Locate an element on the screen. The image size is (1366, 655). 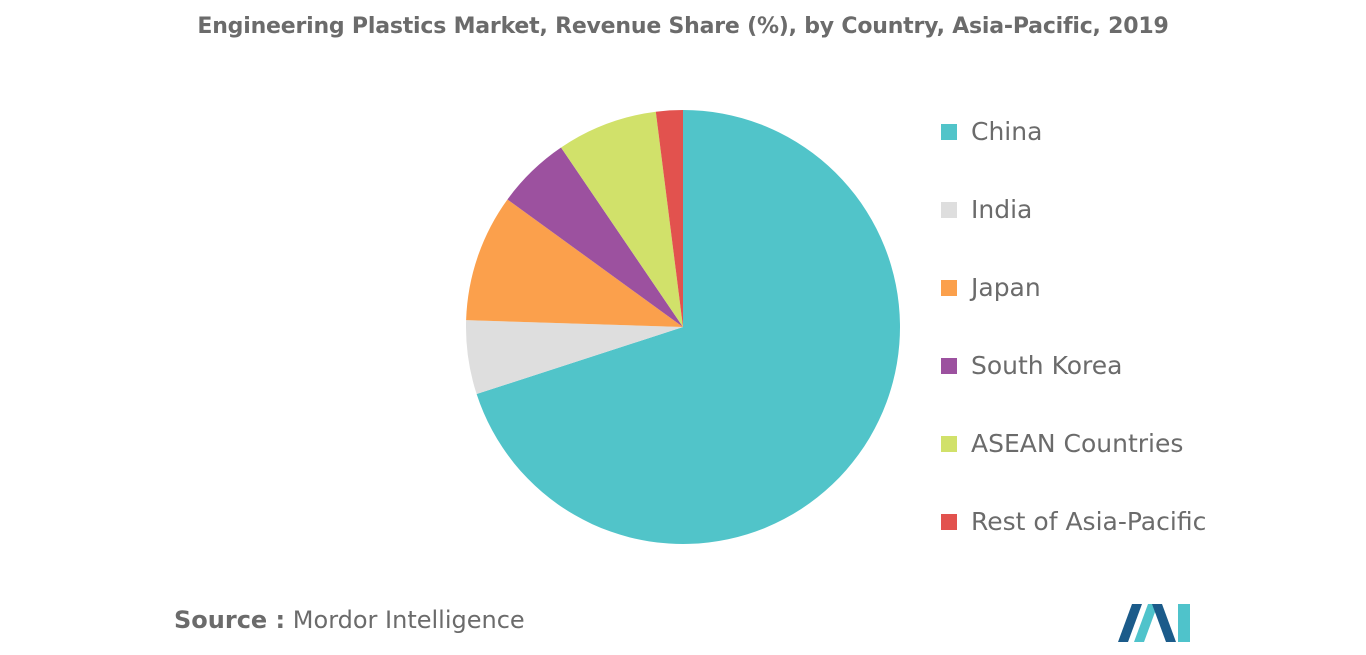
pie-slice-asean-countries is located at coordinates (622, 219).